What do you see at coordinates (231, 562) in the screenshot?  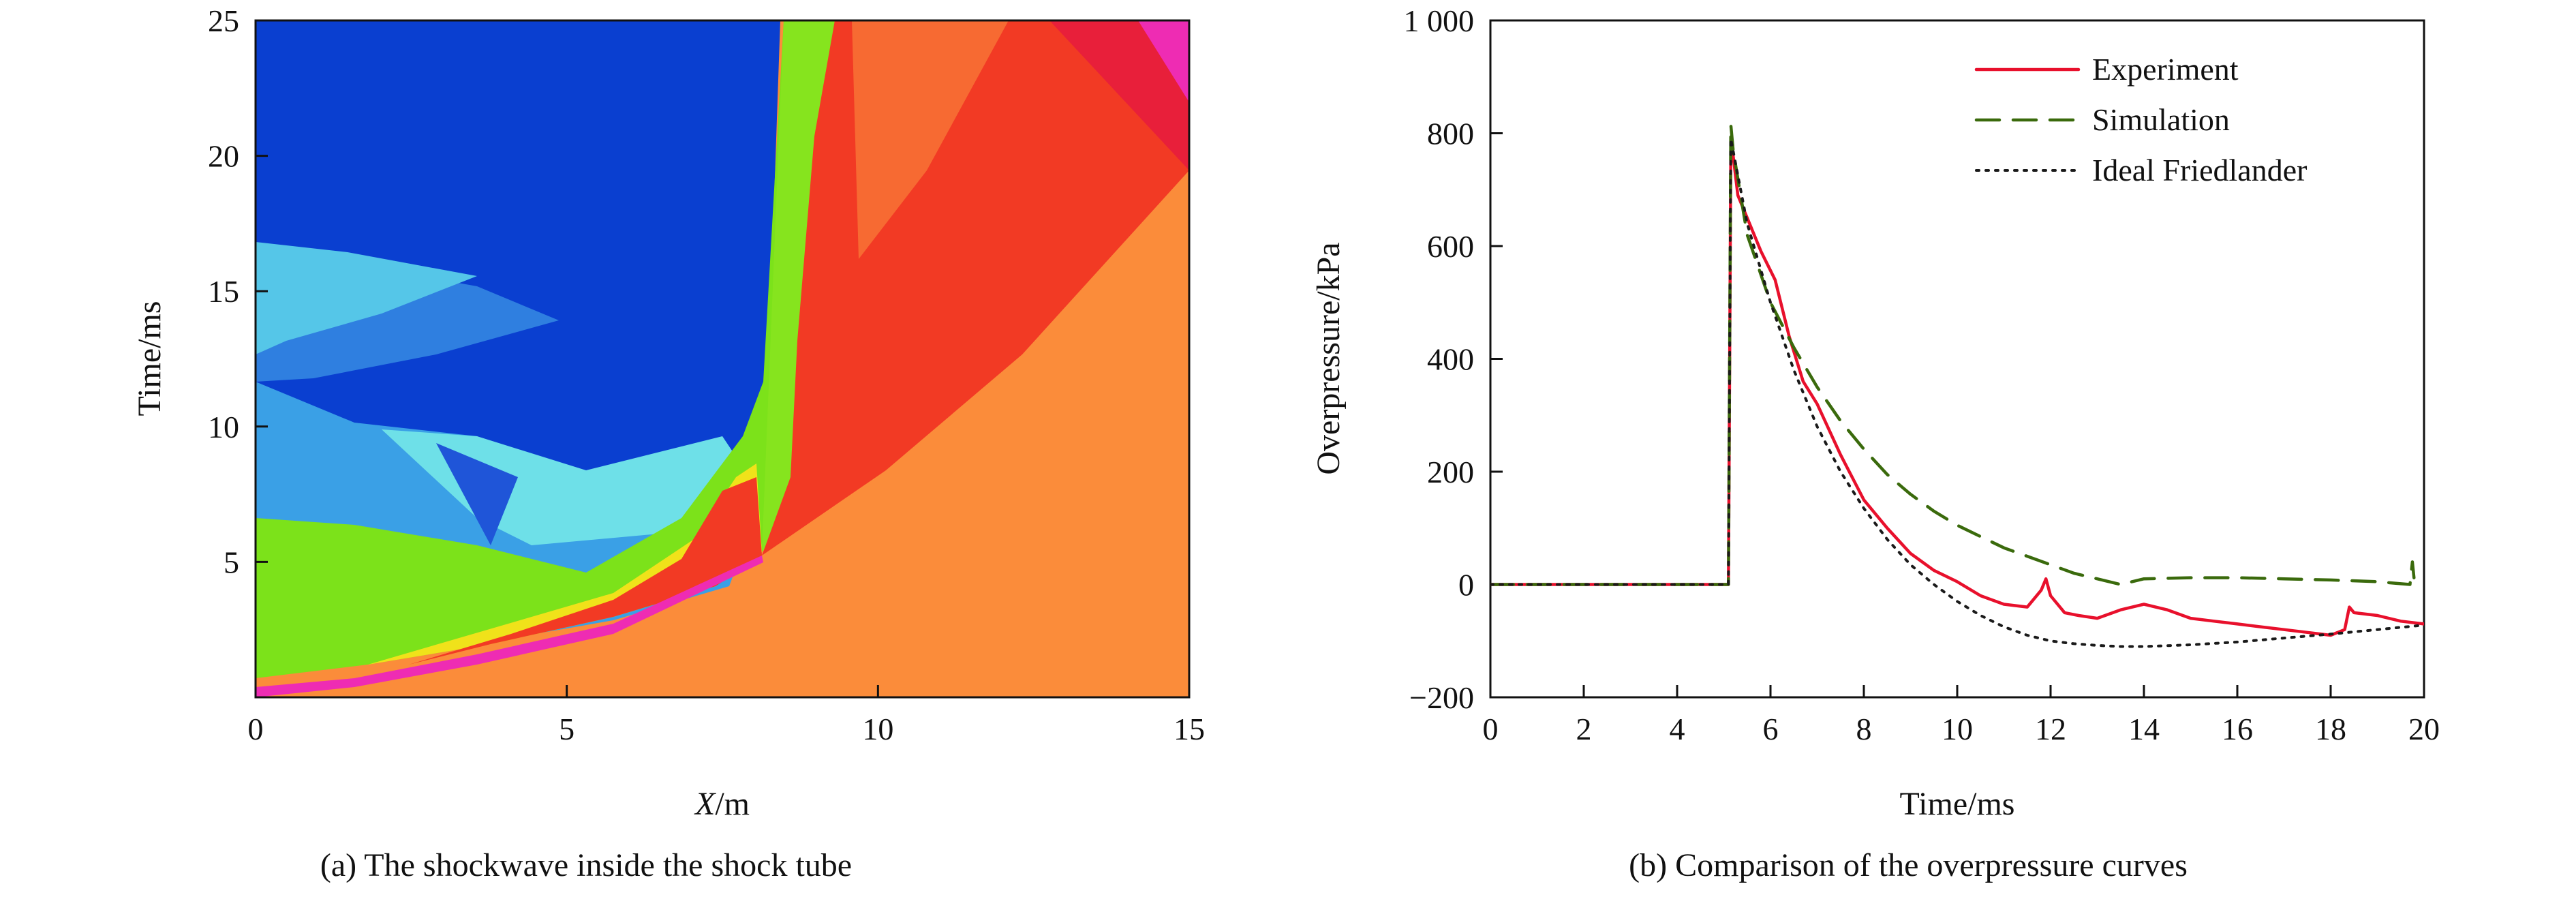 I see `y-tick-label-a-0: 5` at bounding box center [231, 562].